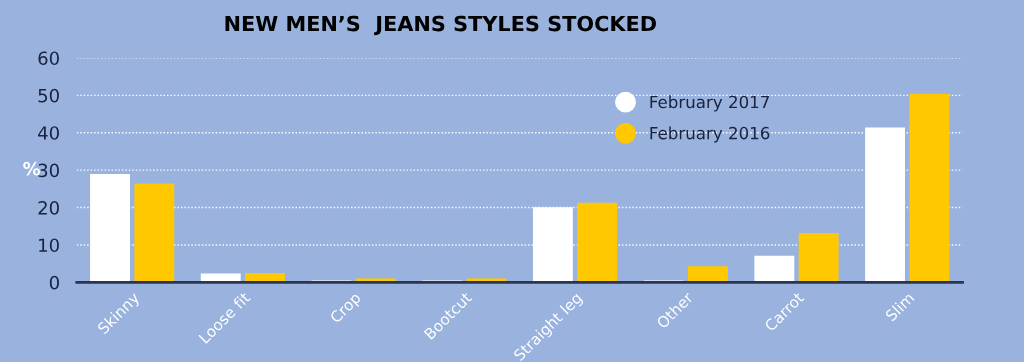  Describe the element at coordinates (48, 170) in the screenshot. I see `y-tick-label: 30` at that location.